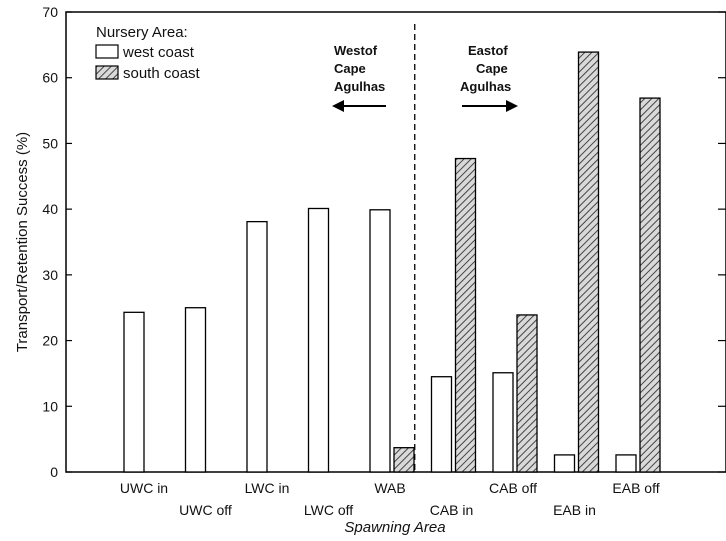  Describe the element at coordinates (574, 510) in the screenshot. I see `x-tick-label-7: EAB in` at that location.